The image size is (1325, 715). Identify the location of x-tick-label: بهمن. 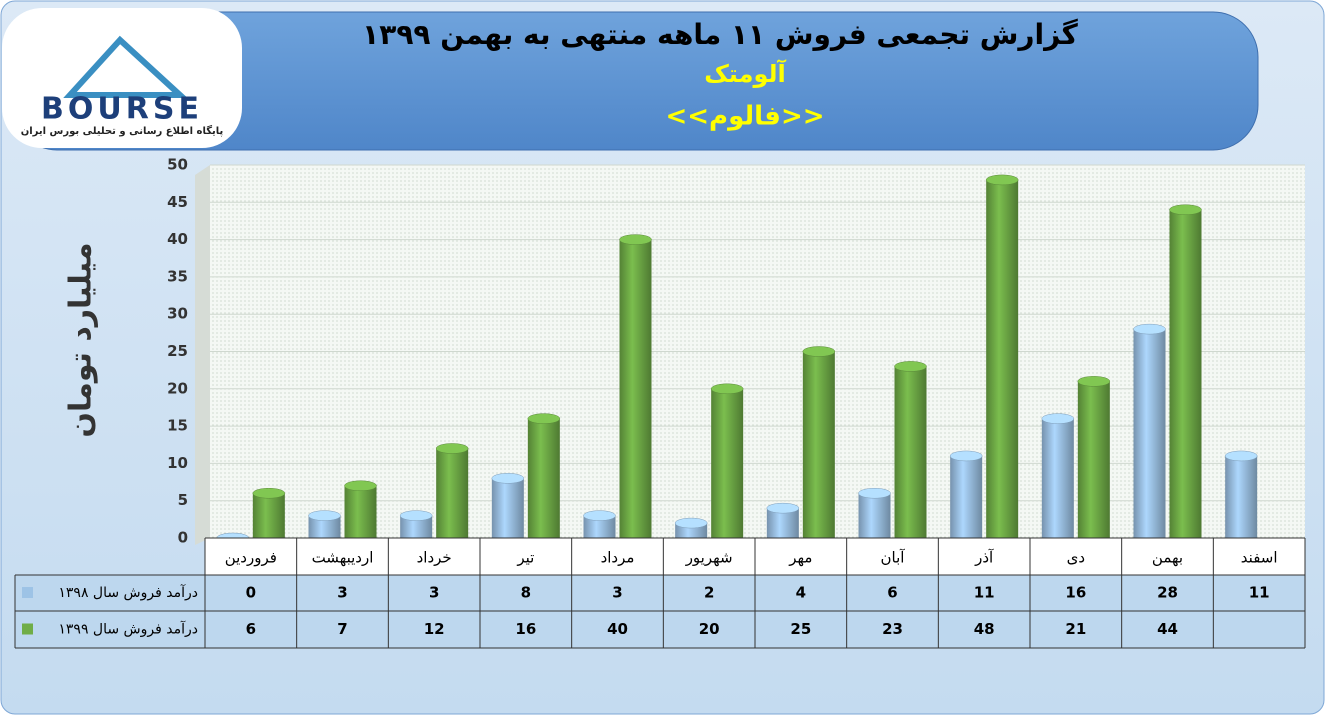
(1167, 558).